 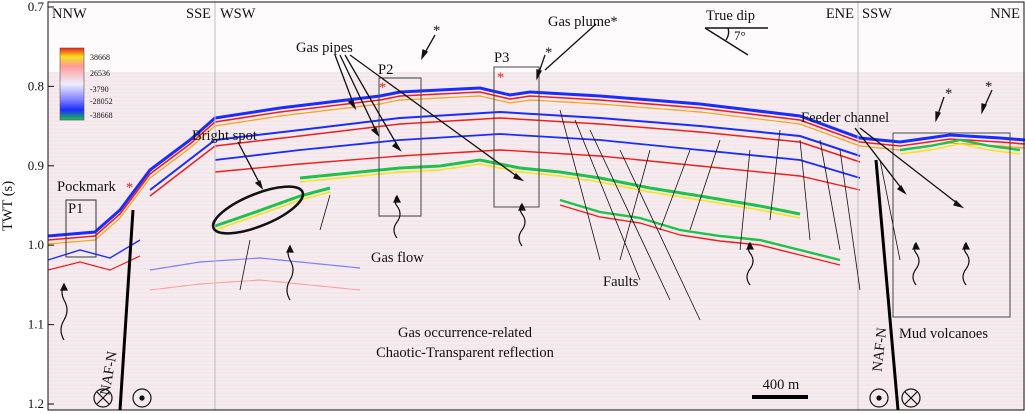 I want to click on gas-plume-label: Gas plume*, so click(x=583, y=22).